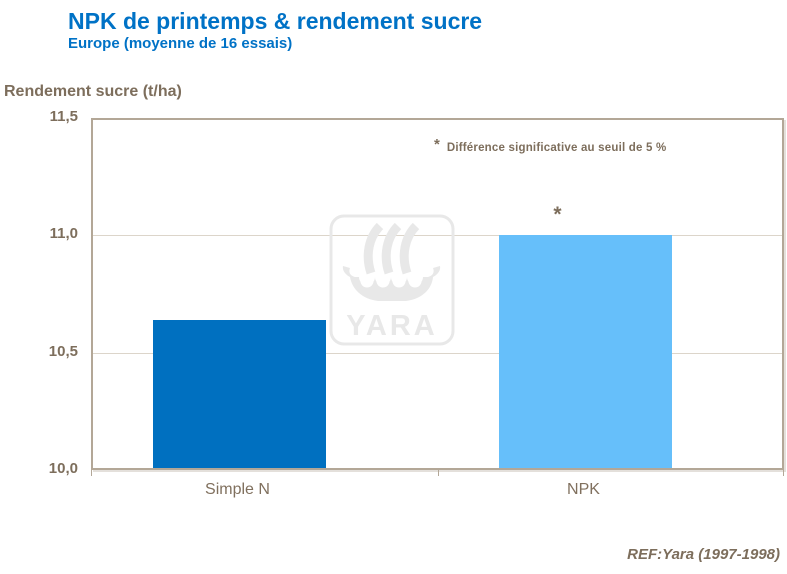 Image resolution: width=787 pixels, height=574 pixels. What do you see at coordinates (557, 215) in the screenshot?
I see `significance-star-npk: *` at bounding box center [557, 215].